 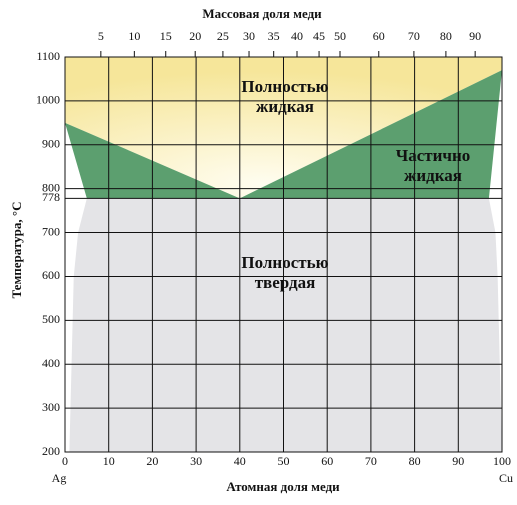 I want to click on x2-tick-label: 90, so click(x=475, y=36).